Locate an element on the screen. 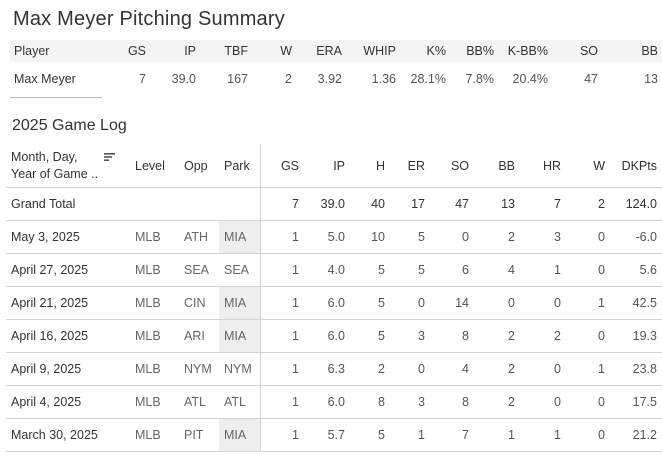  cell-hr: 3 is located at coordinates (543, 237).